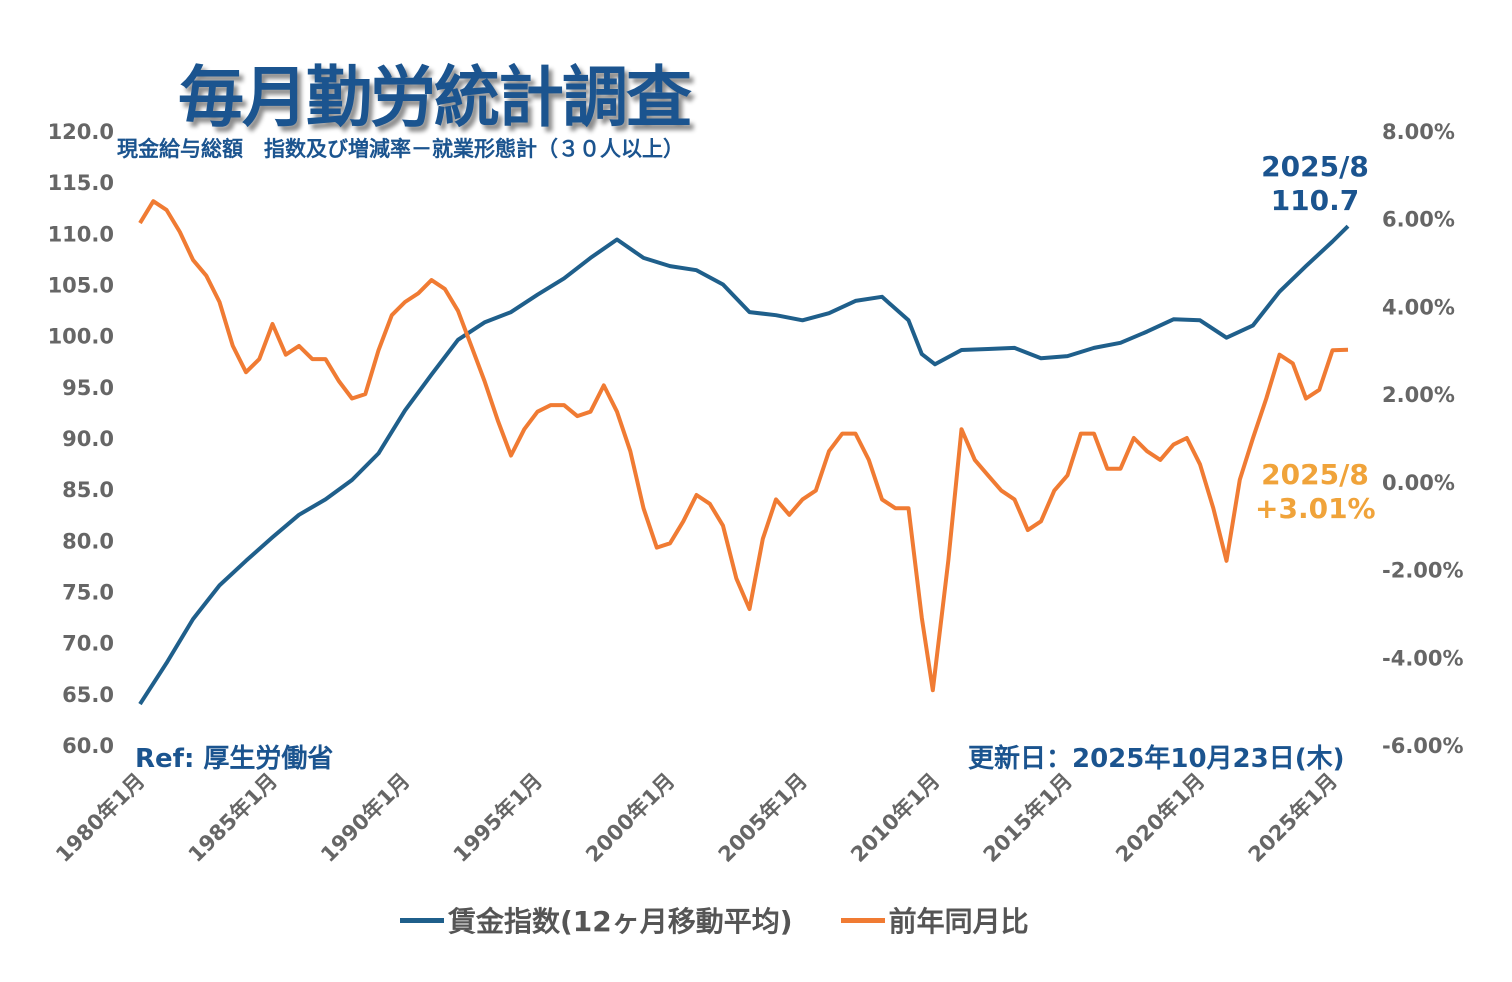  I want to click on left-tick-label: 95.0, so click(88, 388).